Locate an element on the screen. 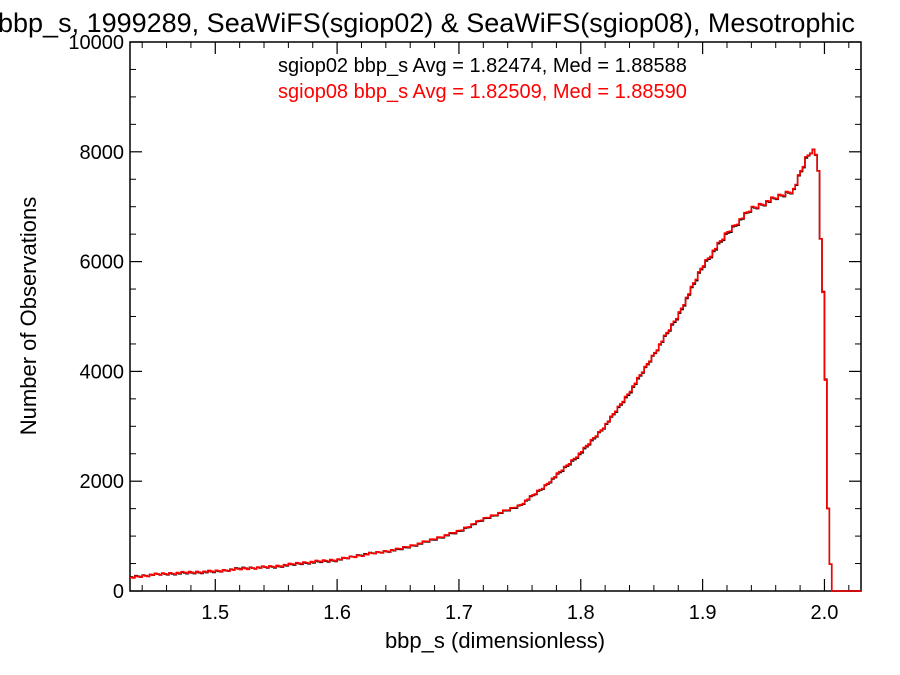 The image size is (900, 675). y-tick-labels: 0 2000 4000 6000 8000 10000 is located at coordinates (96, 317).